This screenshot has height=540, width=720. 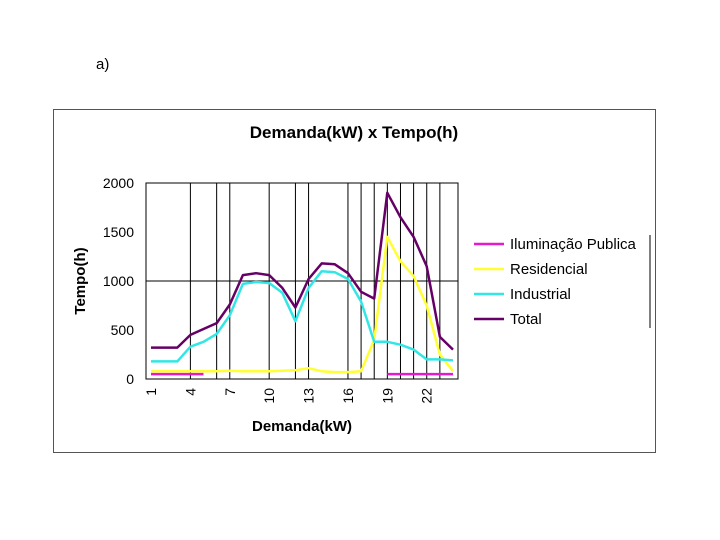 What do you see at coordinates (190, 392) in the screenshot?
I see `x-tick-label: 4` at bounding box center [190, 392].